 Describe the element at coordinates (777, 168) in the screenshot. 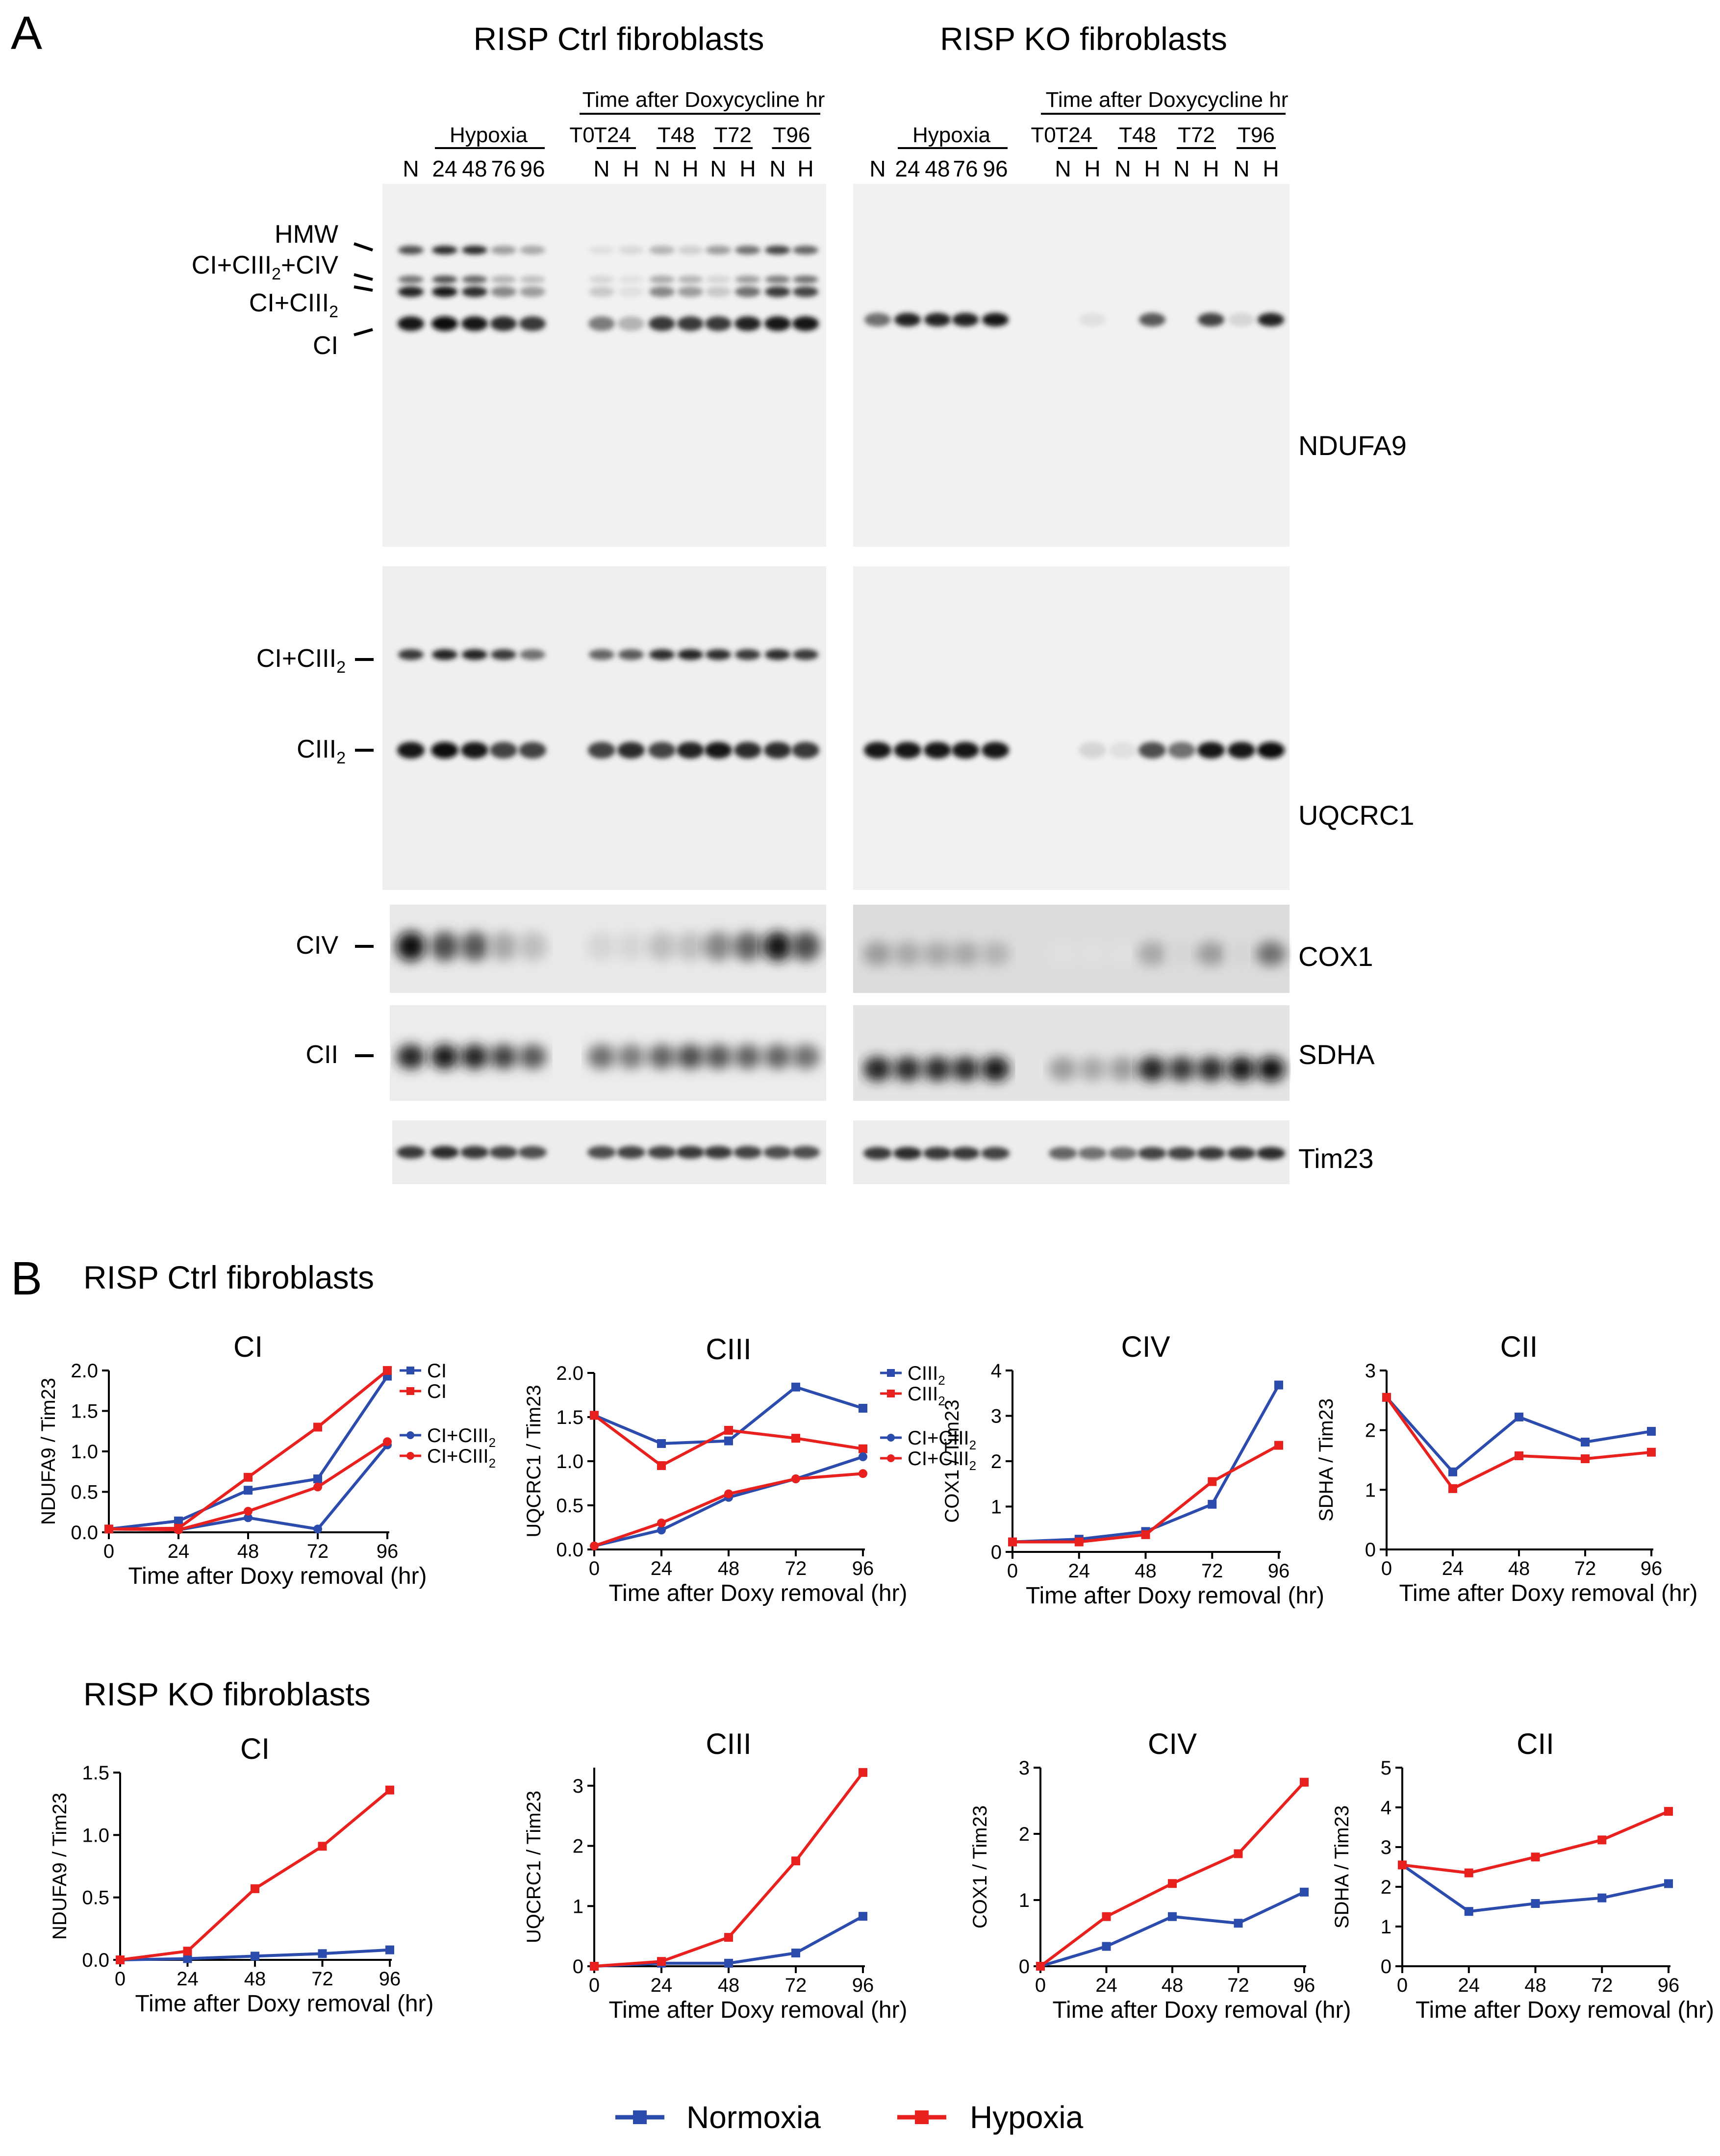

I see `lane-label-ctrl-12: N` at that location.